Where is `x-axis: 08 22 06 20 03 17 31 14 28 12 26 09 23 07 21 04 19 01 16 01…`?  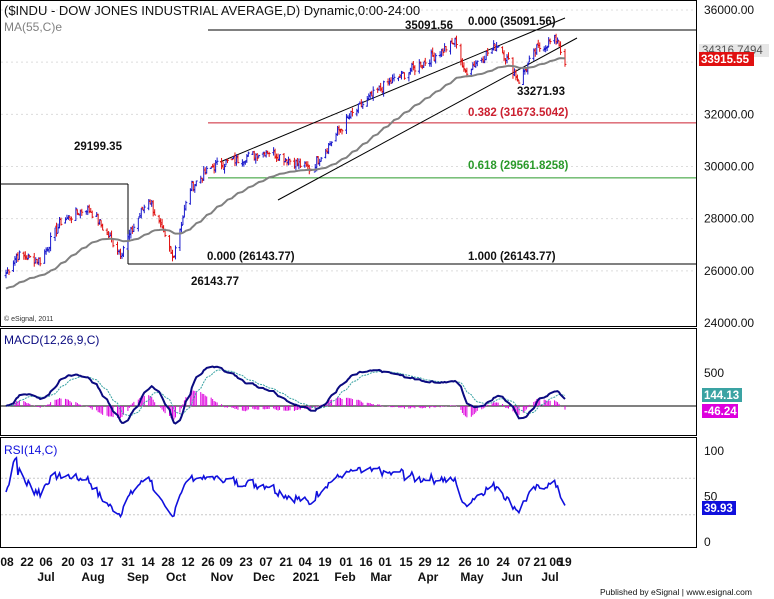
x-axis: 08 22 06 20 03 17 31 14 28 12 26 09 23 07 21 04 19 01 16 01… is located at coordinates (286, 569).